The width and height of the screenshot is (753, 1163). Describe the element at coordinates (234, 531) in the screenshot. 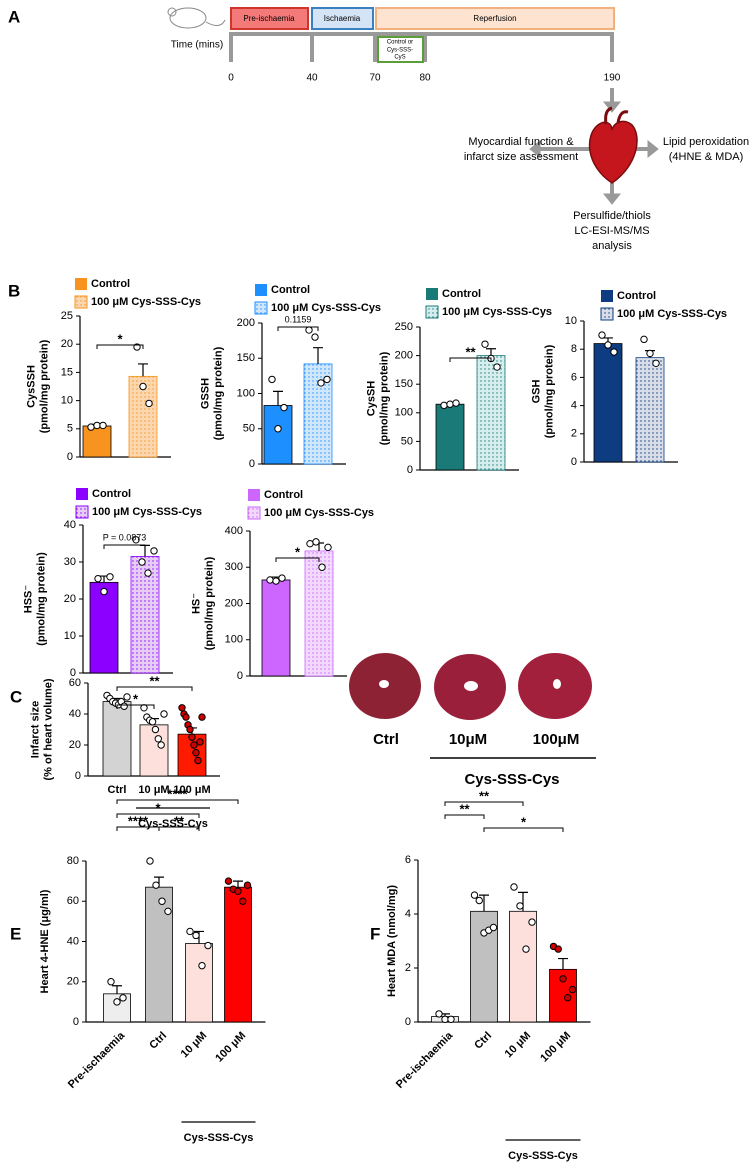

I see `y-tick-label: 400` at that location.